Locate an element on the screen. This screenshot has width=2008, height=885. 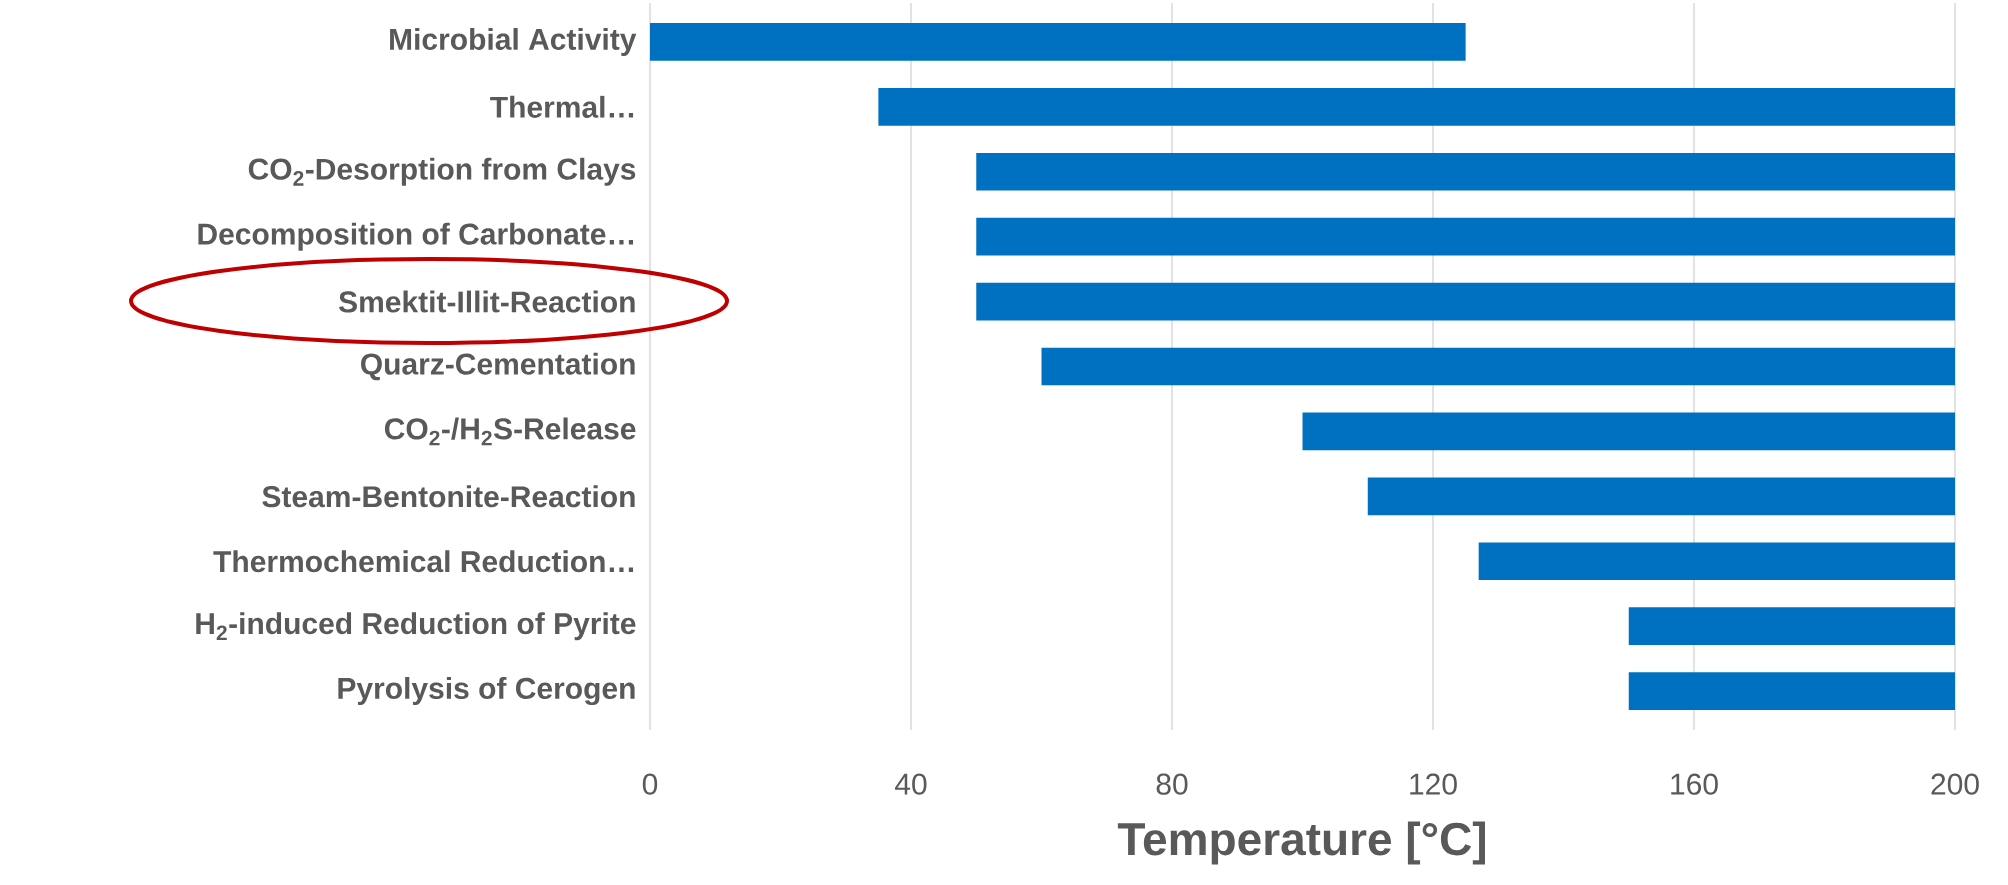
x-tick-label: 200 is located at coordinates (1955, 784).